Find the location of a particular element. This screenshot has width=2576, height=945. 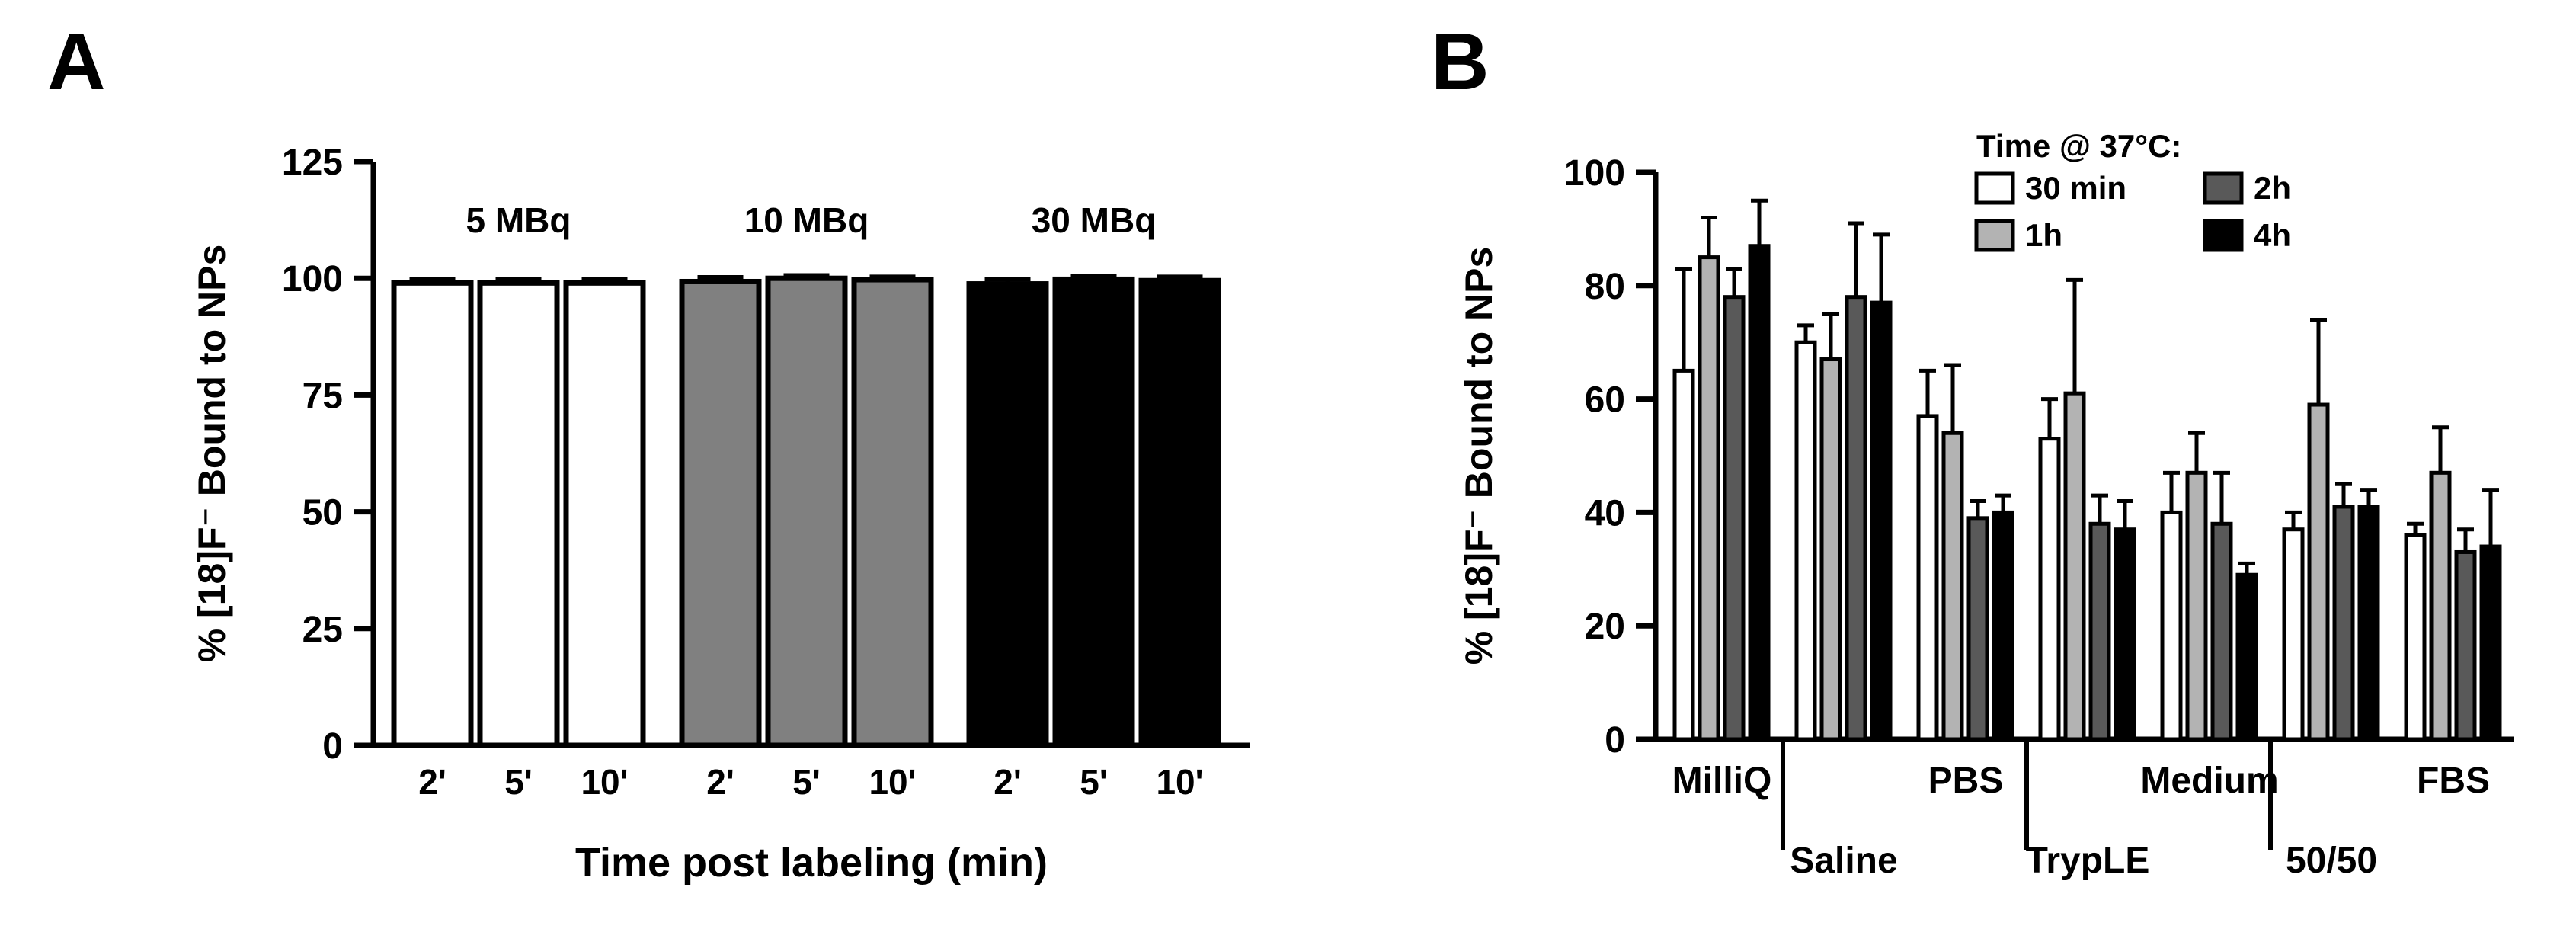

y-tick-label: 25 is located at coordinates (322, 630).